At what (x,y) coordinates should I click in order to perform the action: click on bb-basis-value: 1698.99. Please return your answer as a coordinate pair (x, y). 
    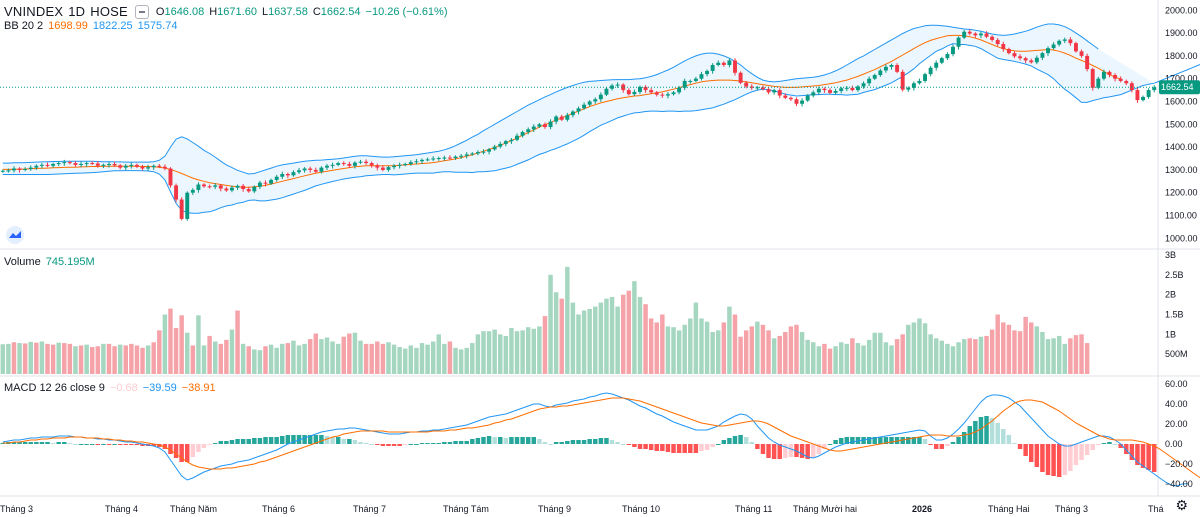
    Looking at the image, I should click on (68, 26).